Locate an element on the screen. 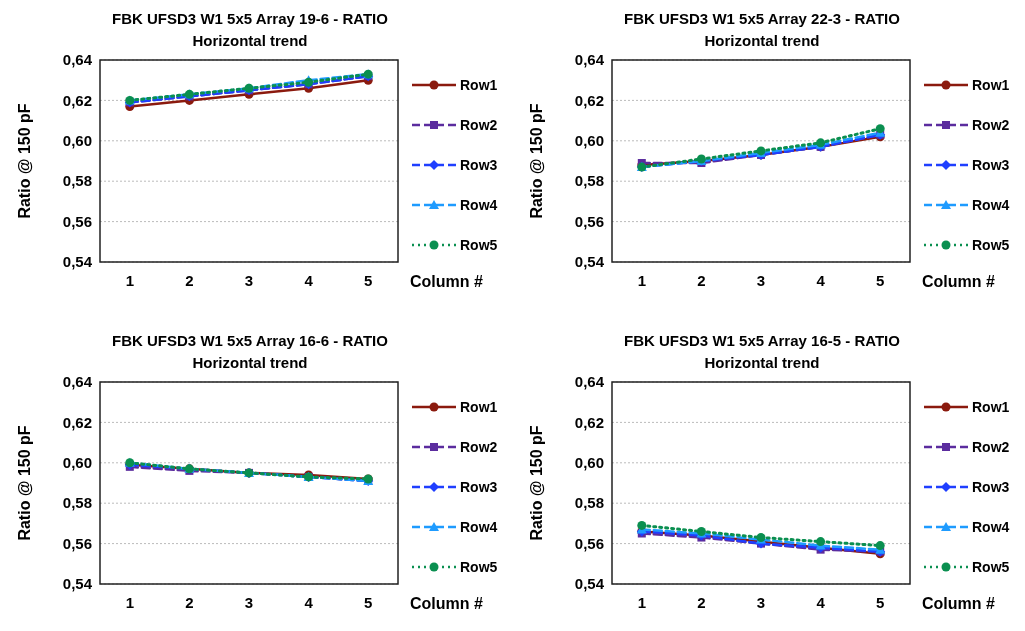 This screenshot has height=631, width=1025. chart-title: FBK UFSD3 W1 5x5 Array 22-3 - RATIO is located at coordinates (762, 18).